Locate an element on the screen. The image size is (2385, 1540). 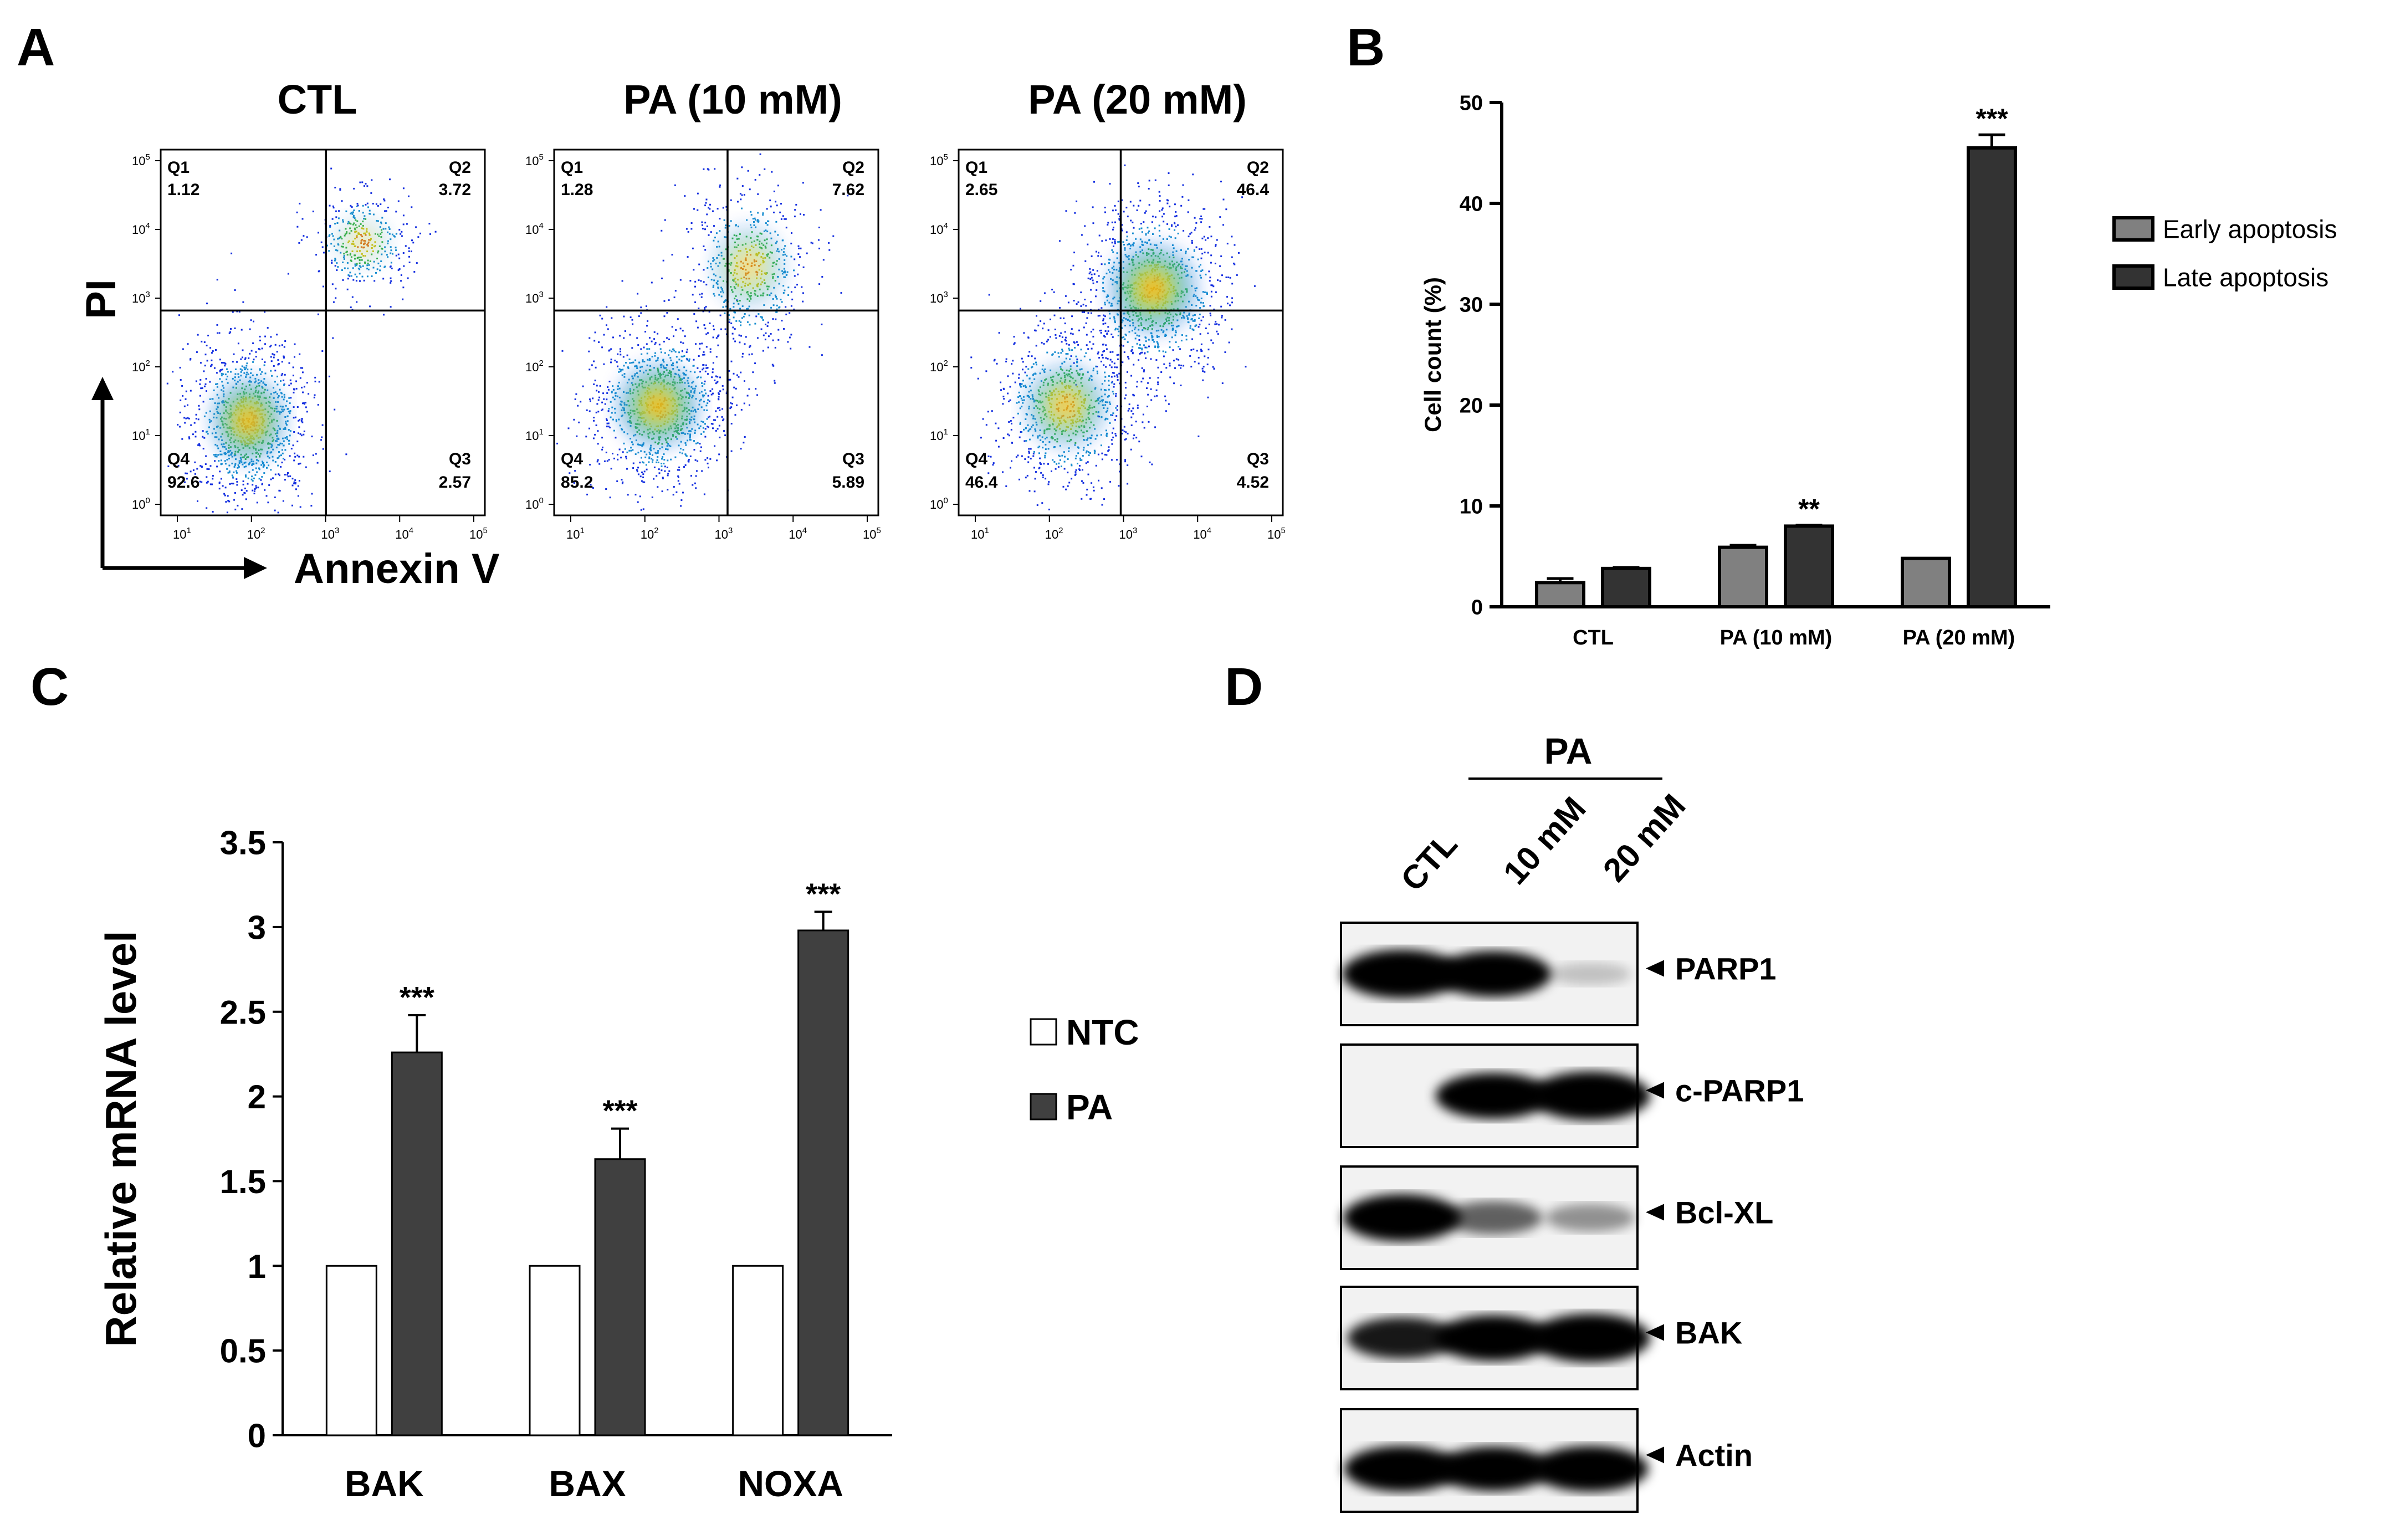
y-axis-label: Cell count (%) is located at coordinates (1433, 354).